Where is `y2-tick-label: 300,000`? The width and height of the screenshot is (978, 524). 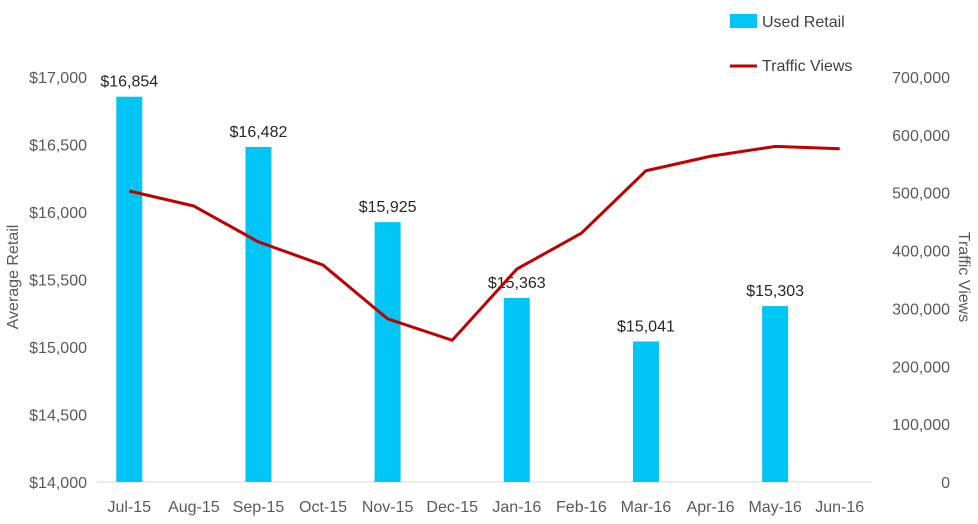
y2-tick-label: 300,000 is located at coordinates (921, 309).